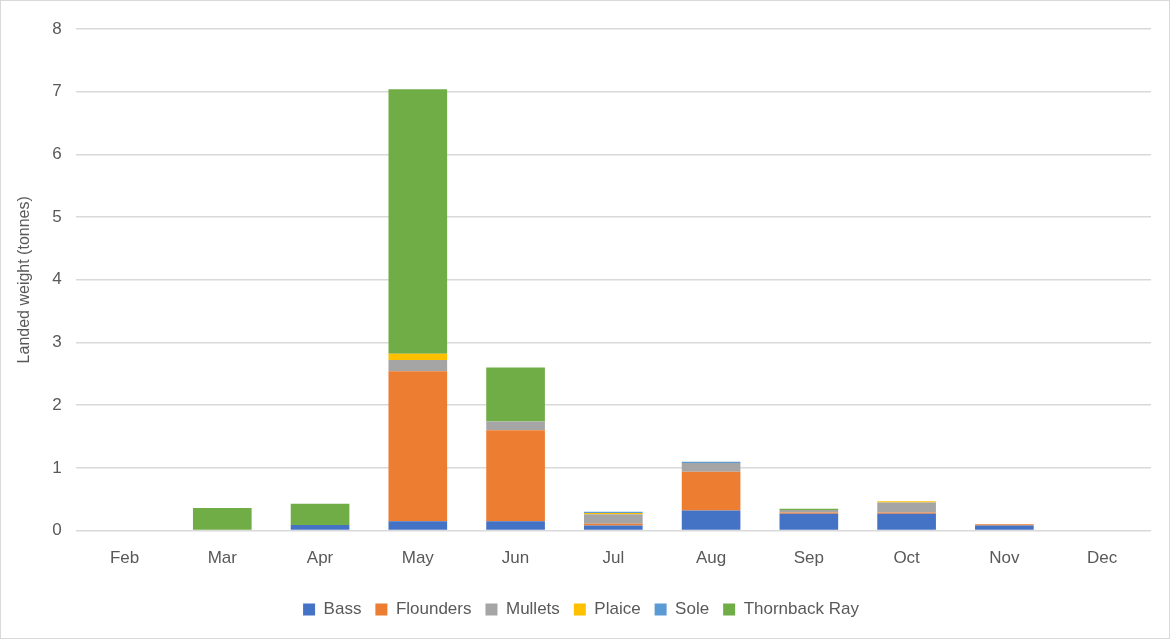  Describe the element at coordinates (1102, 558) in the screenshot. I see `x-tick-label: Dec` at that location.